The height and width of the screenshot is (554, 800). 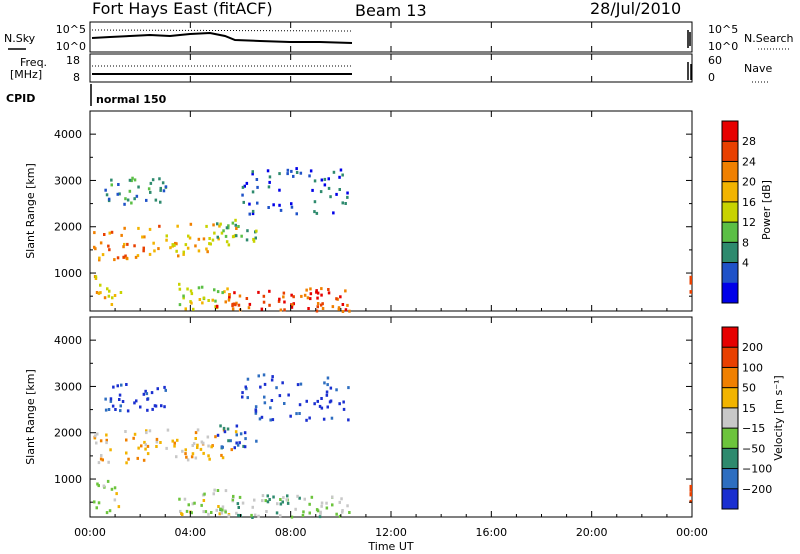 What do you see at coordinates (723, 46) in the screenshot?
I see `noise-right-tick-bottom: 10^0` at bounding box center [723, 46].